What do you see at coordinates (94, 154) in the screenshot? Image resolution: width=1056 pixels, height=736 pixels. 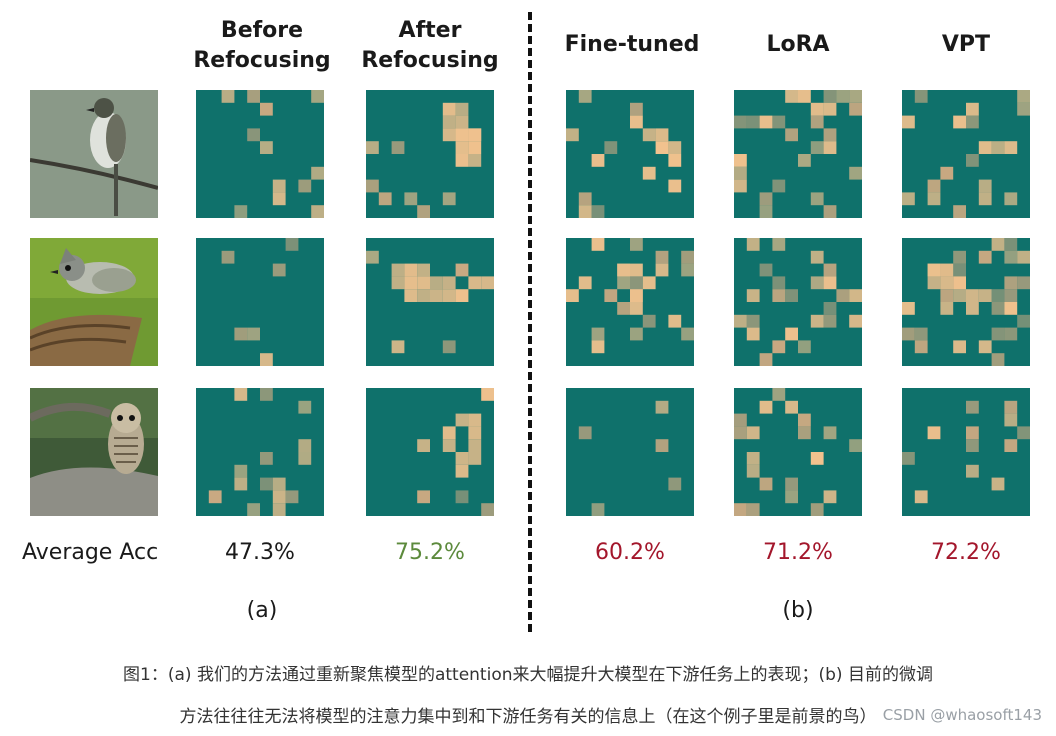 I see `bird-on-branch-photo` at bounding box center [94, 154].